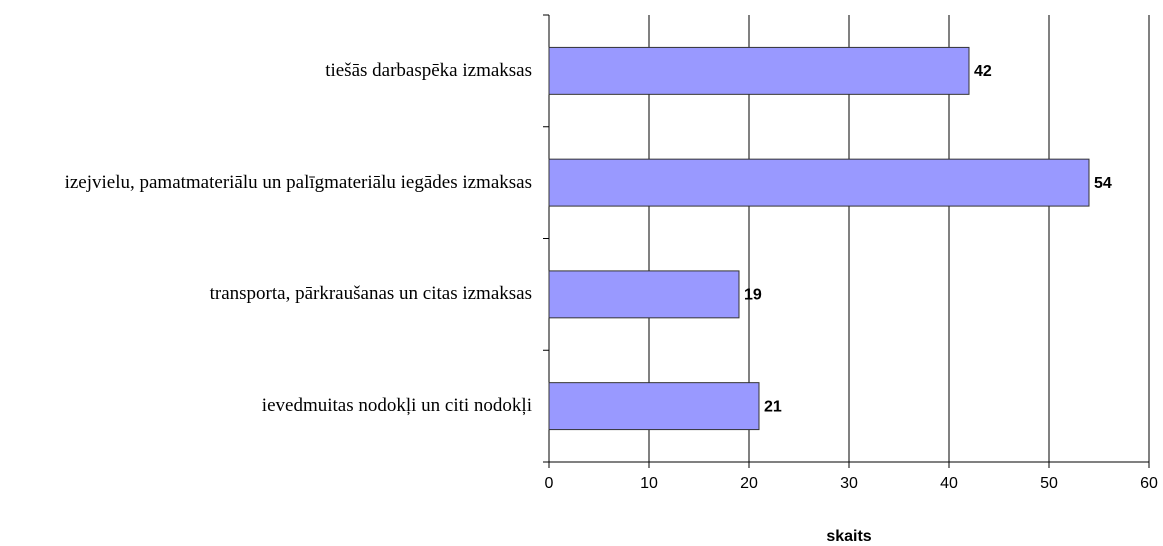 The image size is (1163, 546). I want to click on y-tick-label: ievedmuitas nodokļi un citi nodokļi, so click(396, 406).